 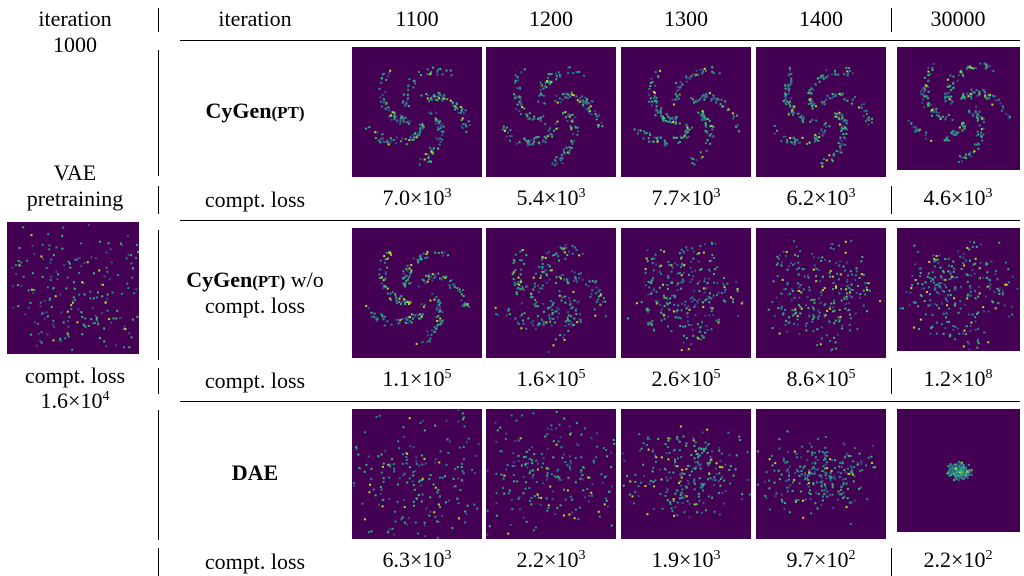 I want to click on exponent: 4, so click(x=106, y=396).